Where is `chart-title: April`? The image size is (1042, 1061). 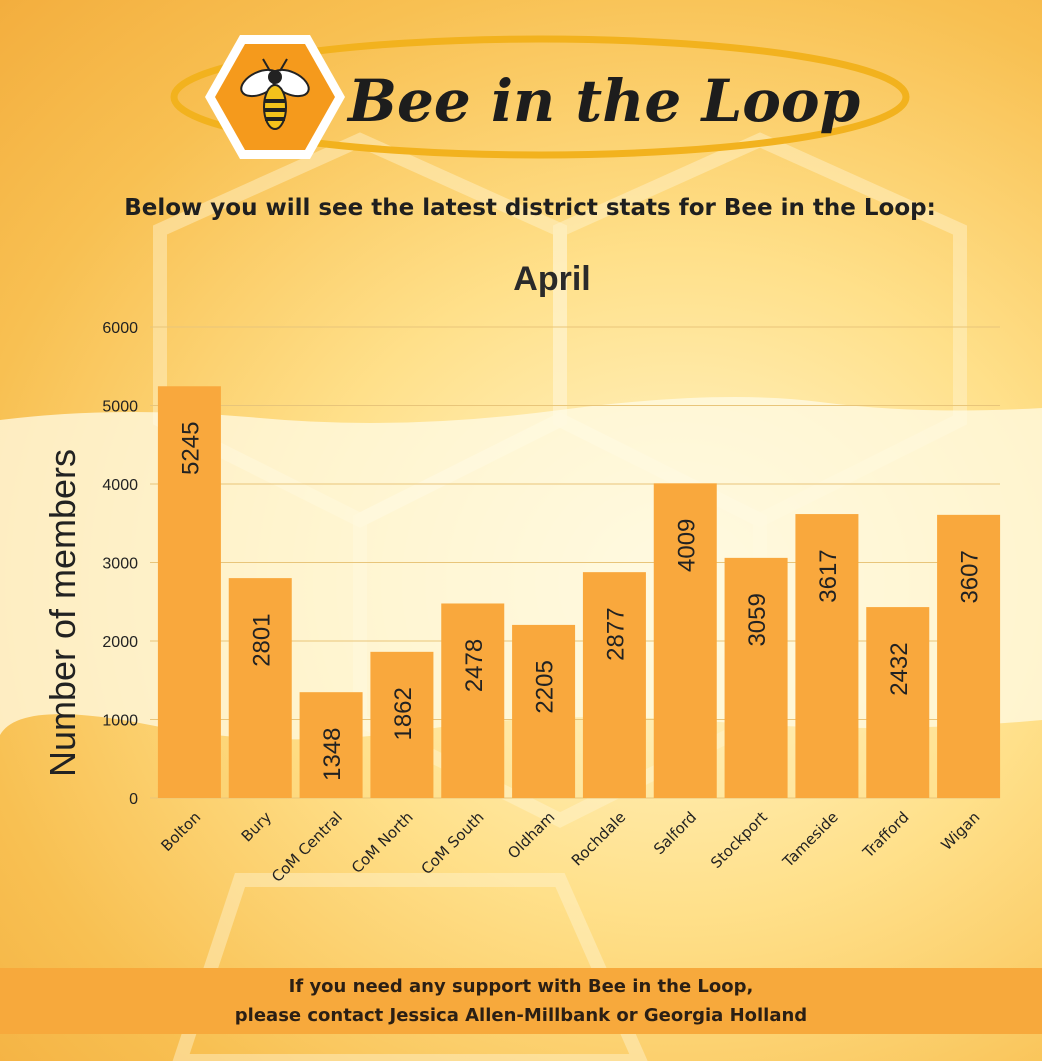
chart-title: April is located at coordinates (552, 279).